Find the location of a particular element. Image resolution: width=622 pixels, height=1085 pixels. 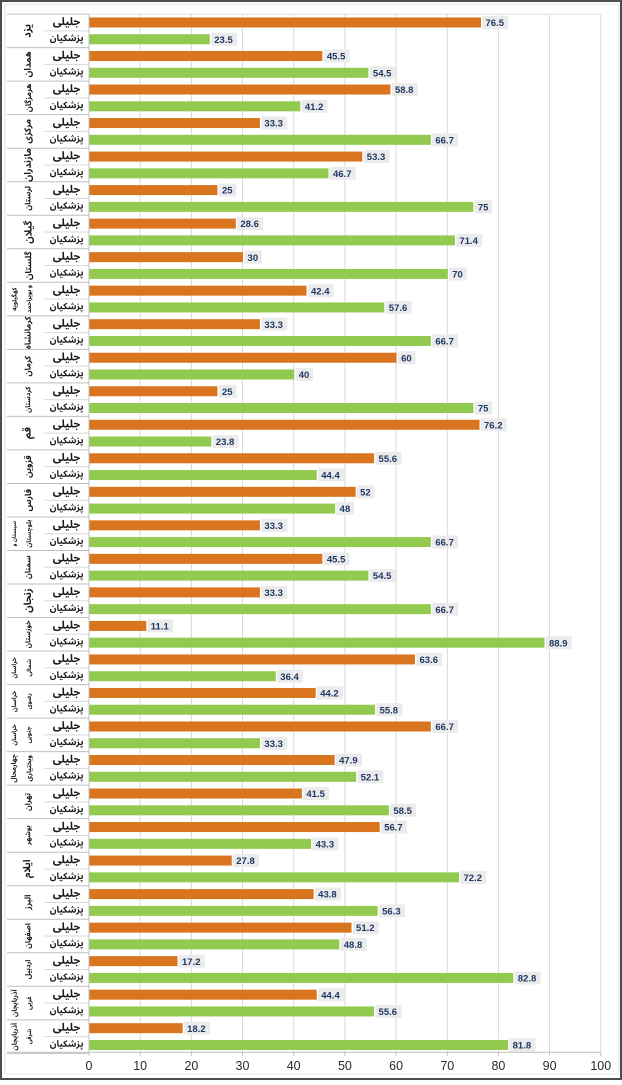

svg-text: 20 is located at coordinates (191, 1066).